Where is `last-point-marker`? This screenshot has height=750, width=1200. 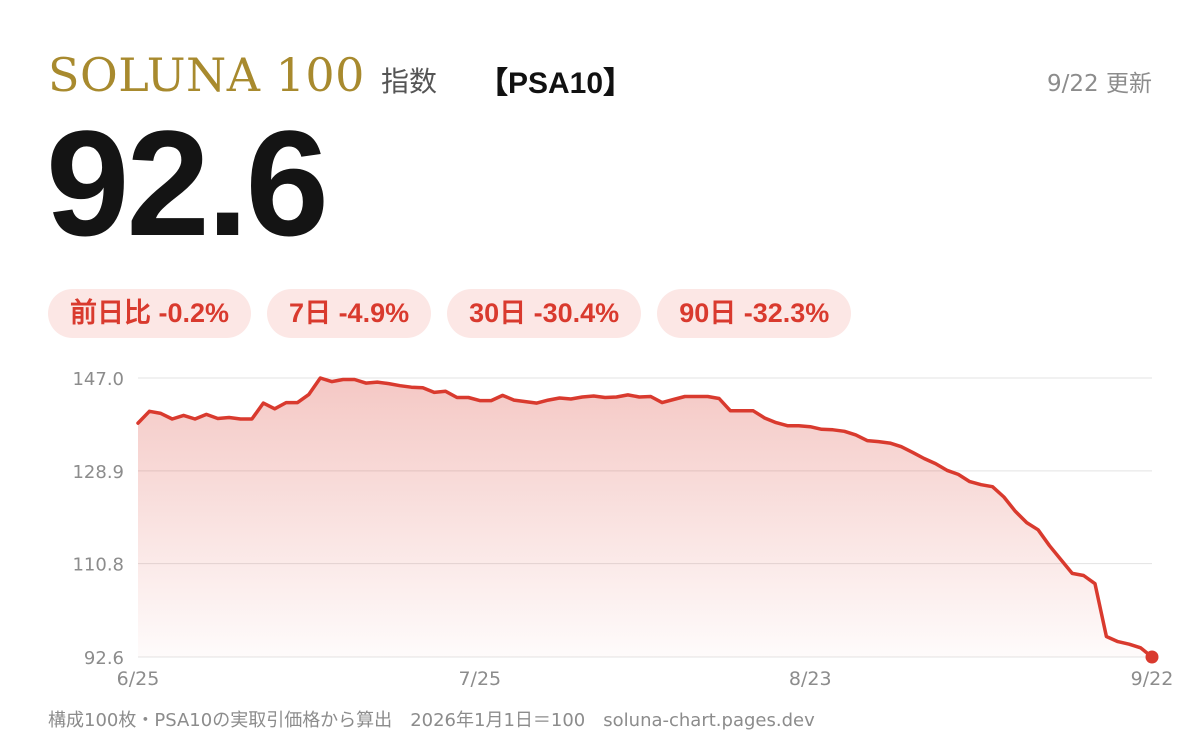 last-point-marker is located at coordinates (1152, 657).